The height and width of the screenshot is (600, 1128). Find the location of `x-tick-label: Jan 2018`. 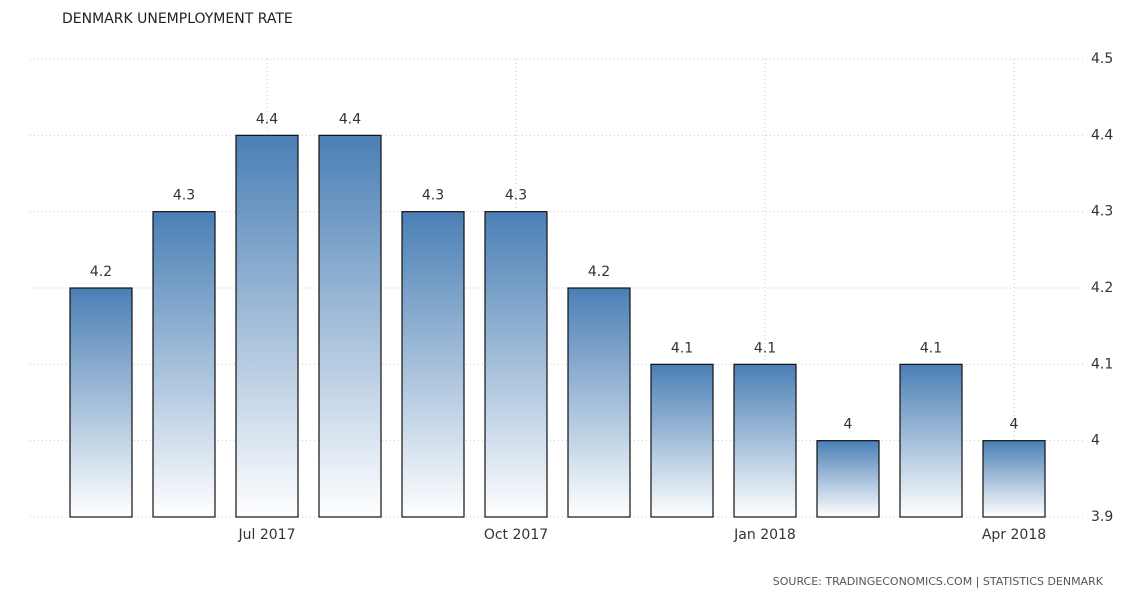

x-tick-label: Jan 2018 is located at coordinates (764, 535).